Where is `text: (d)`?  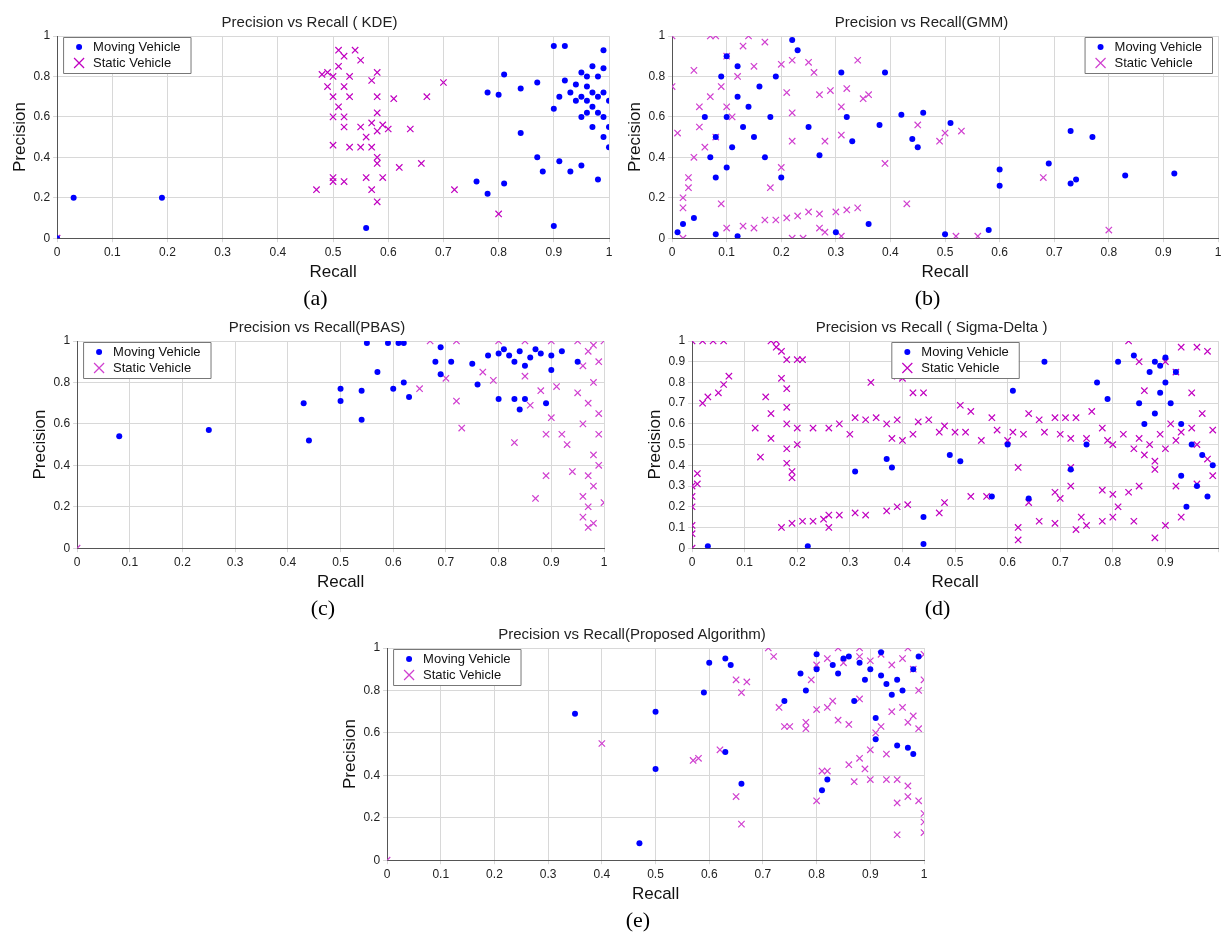
text: (d) is located at coordinates (937, 608).